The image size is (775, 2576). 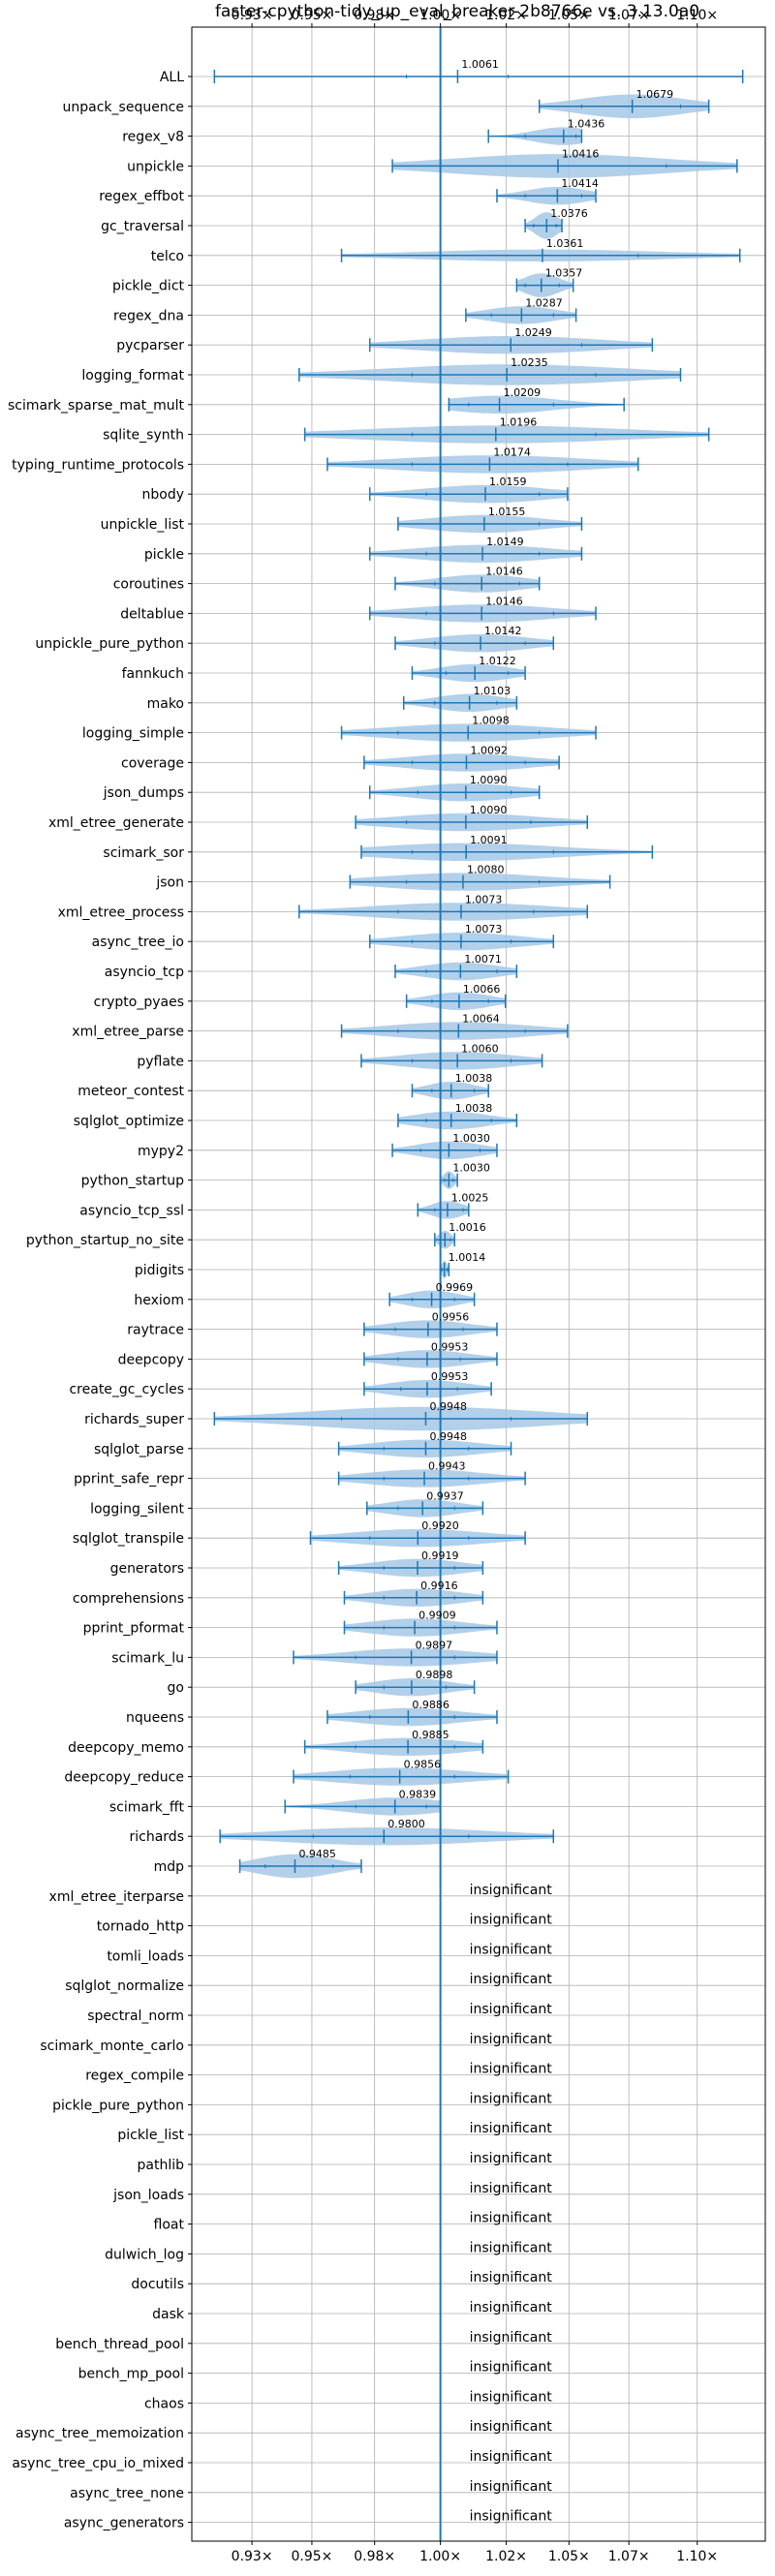 What do you see at coordinates (451, 1317) in the screenshot?
I see `data-label: 0.9956` at bounding box center [451, 1317].